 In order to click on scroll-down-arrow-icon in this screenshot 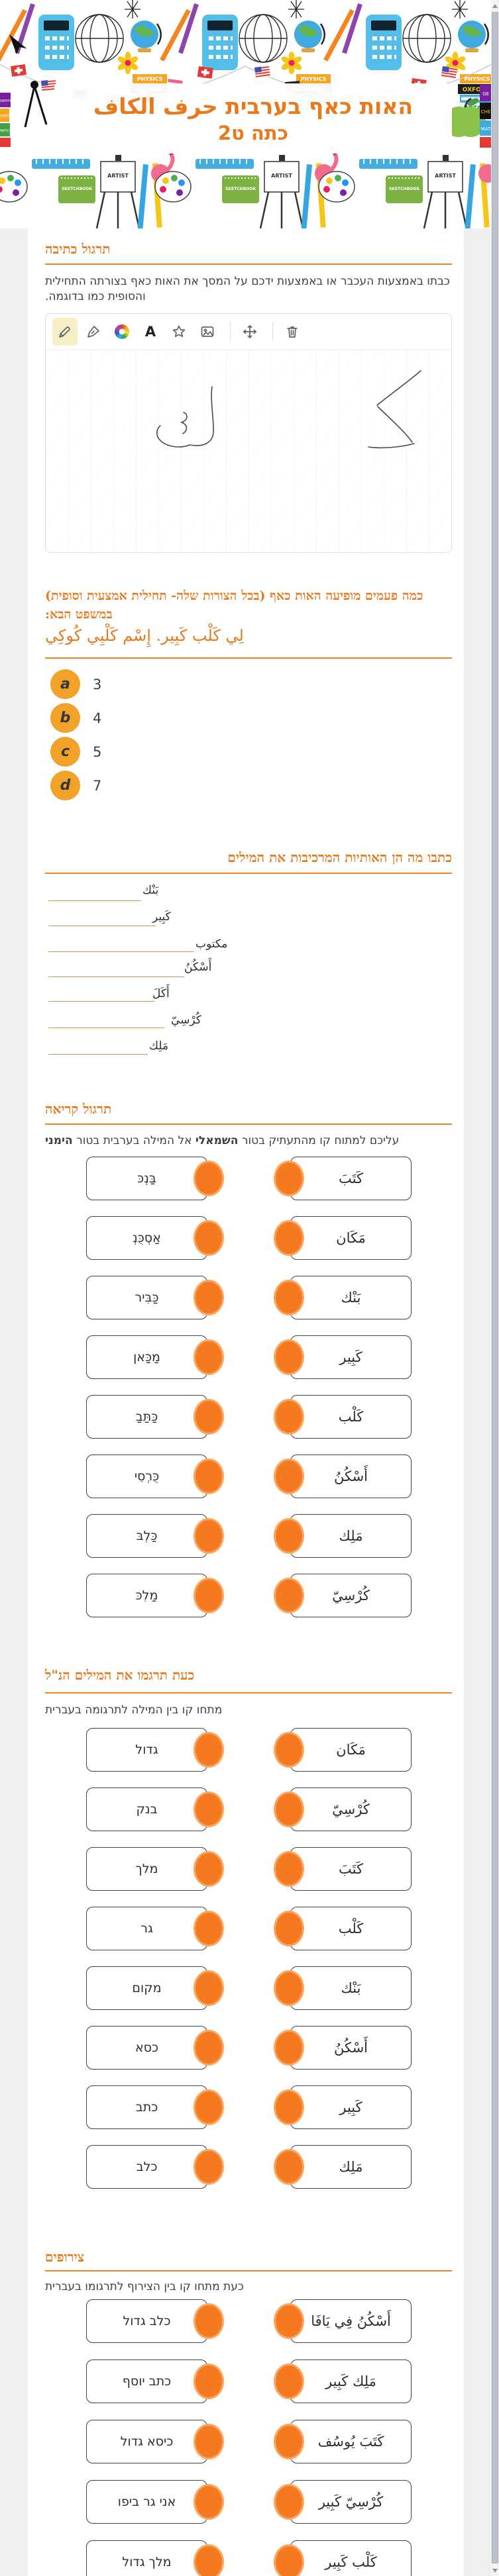, I will do `click(495, 2571)`.